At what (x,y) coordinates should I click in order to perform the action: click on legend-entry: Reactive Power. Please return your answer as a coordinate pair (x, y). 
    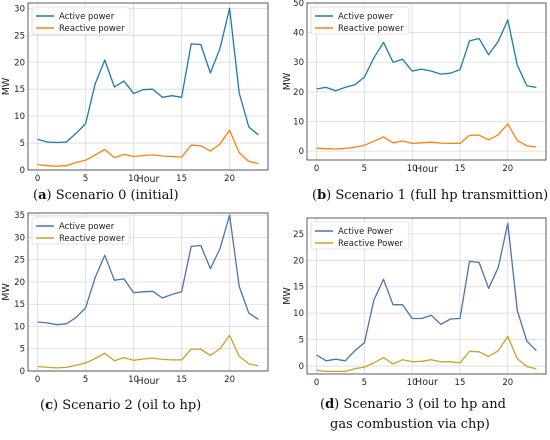
    Looking at the image, I should click on (370, 244).